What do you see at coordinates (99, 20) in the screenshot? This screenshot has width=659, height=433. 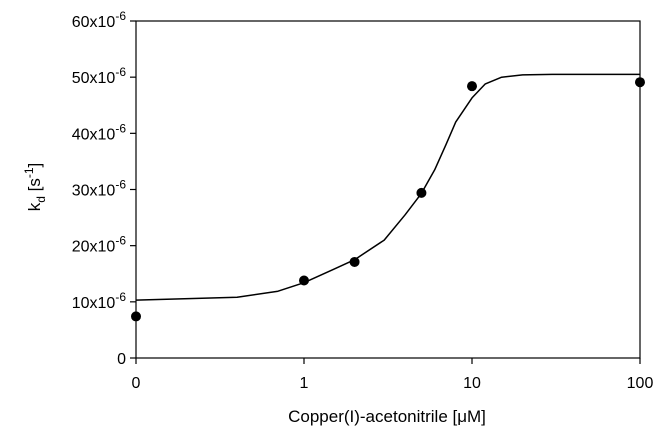 I see `y-tick-label: 60x10⁻⁶` at bounding box center [99, 20].